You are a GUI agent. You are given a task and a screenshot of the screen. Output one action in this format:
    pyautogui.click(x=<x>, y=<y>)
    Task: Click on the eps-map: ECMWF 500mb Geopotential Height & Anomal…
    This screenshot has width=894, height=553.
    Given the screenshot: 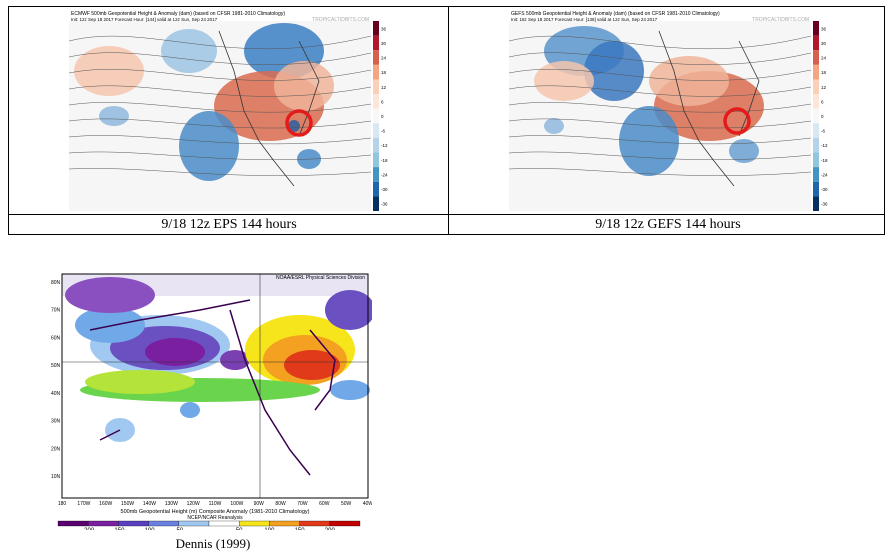 What is the action you would take?
    pyautogui.click(x=228, y=111)
    